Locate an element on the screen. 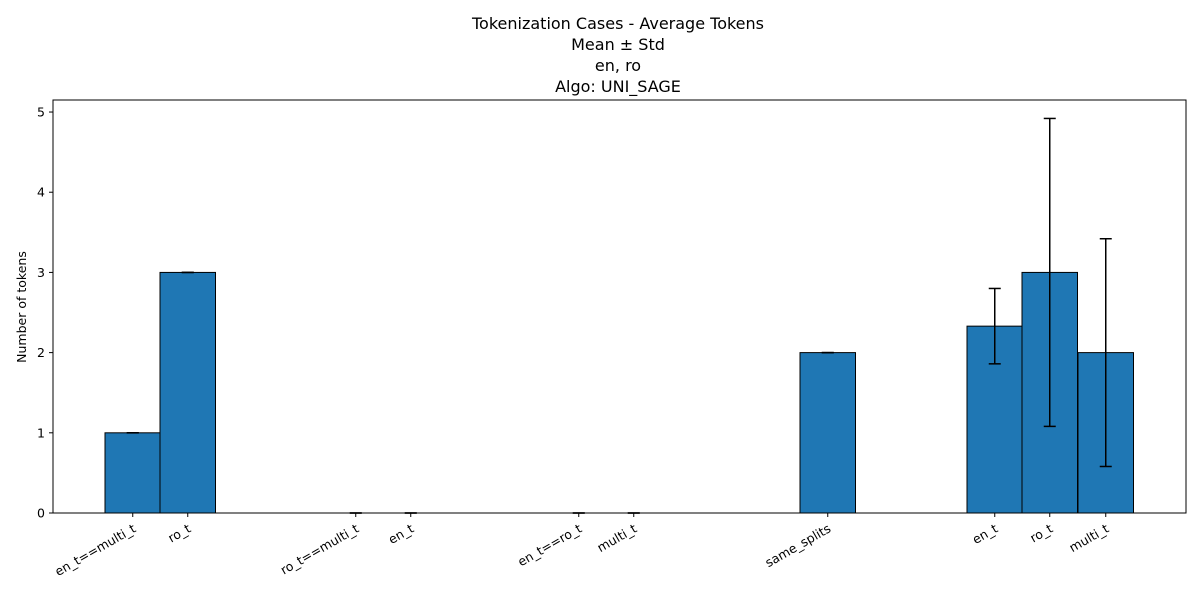 The image size is (1200, 600). y-tick-label-4: 4 is located at coordinates (41, 192).